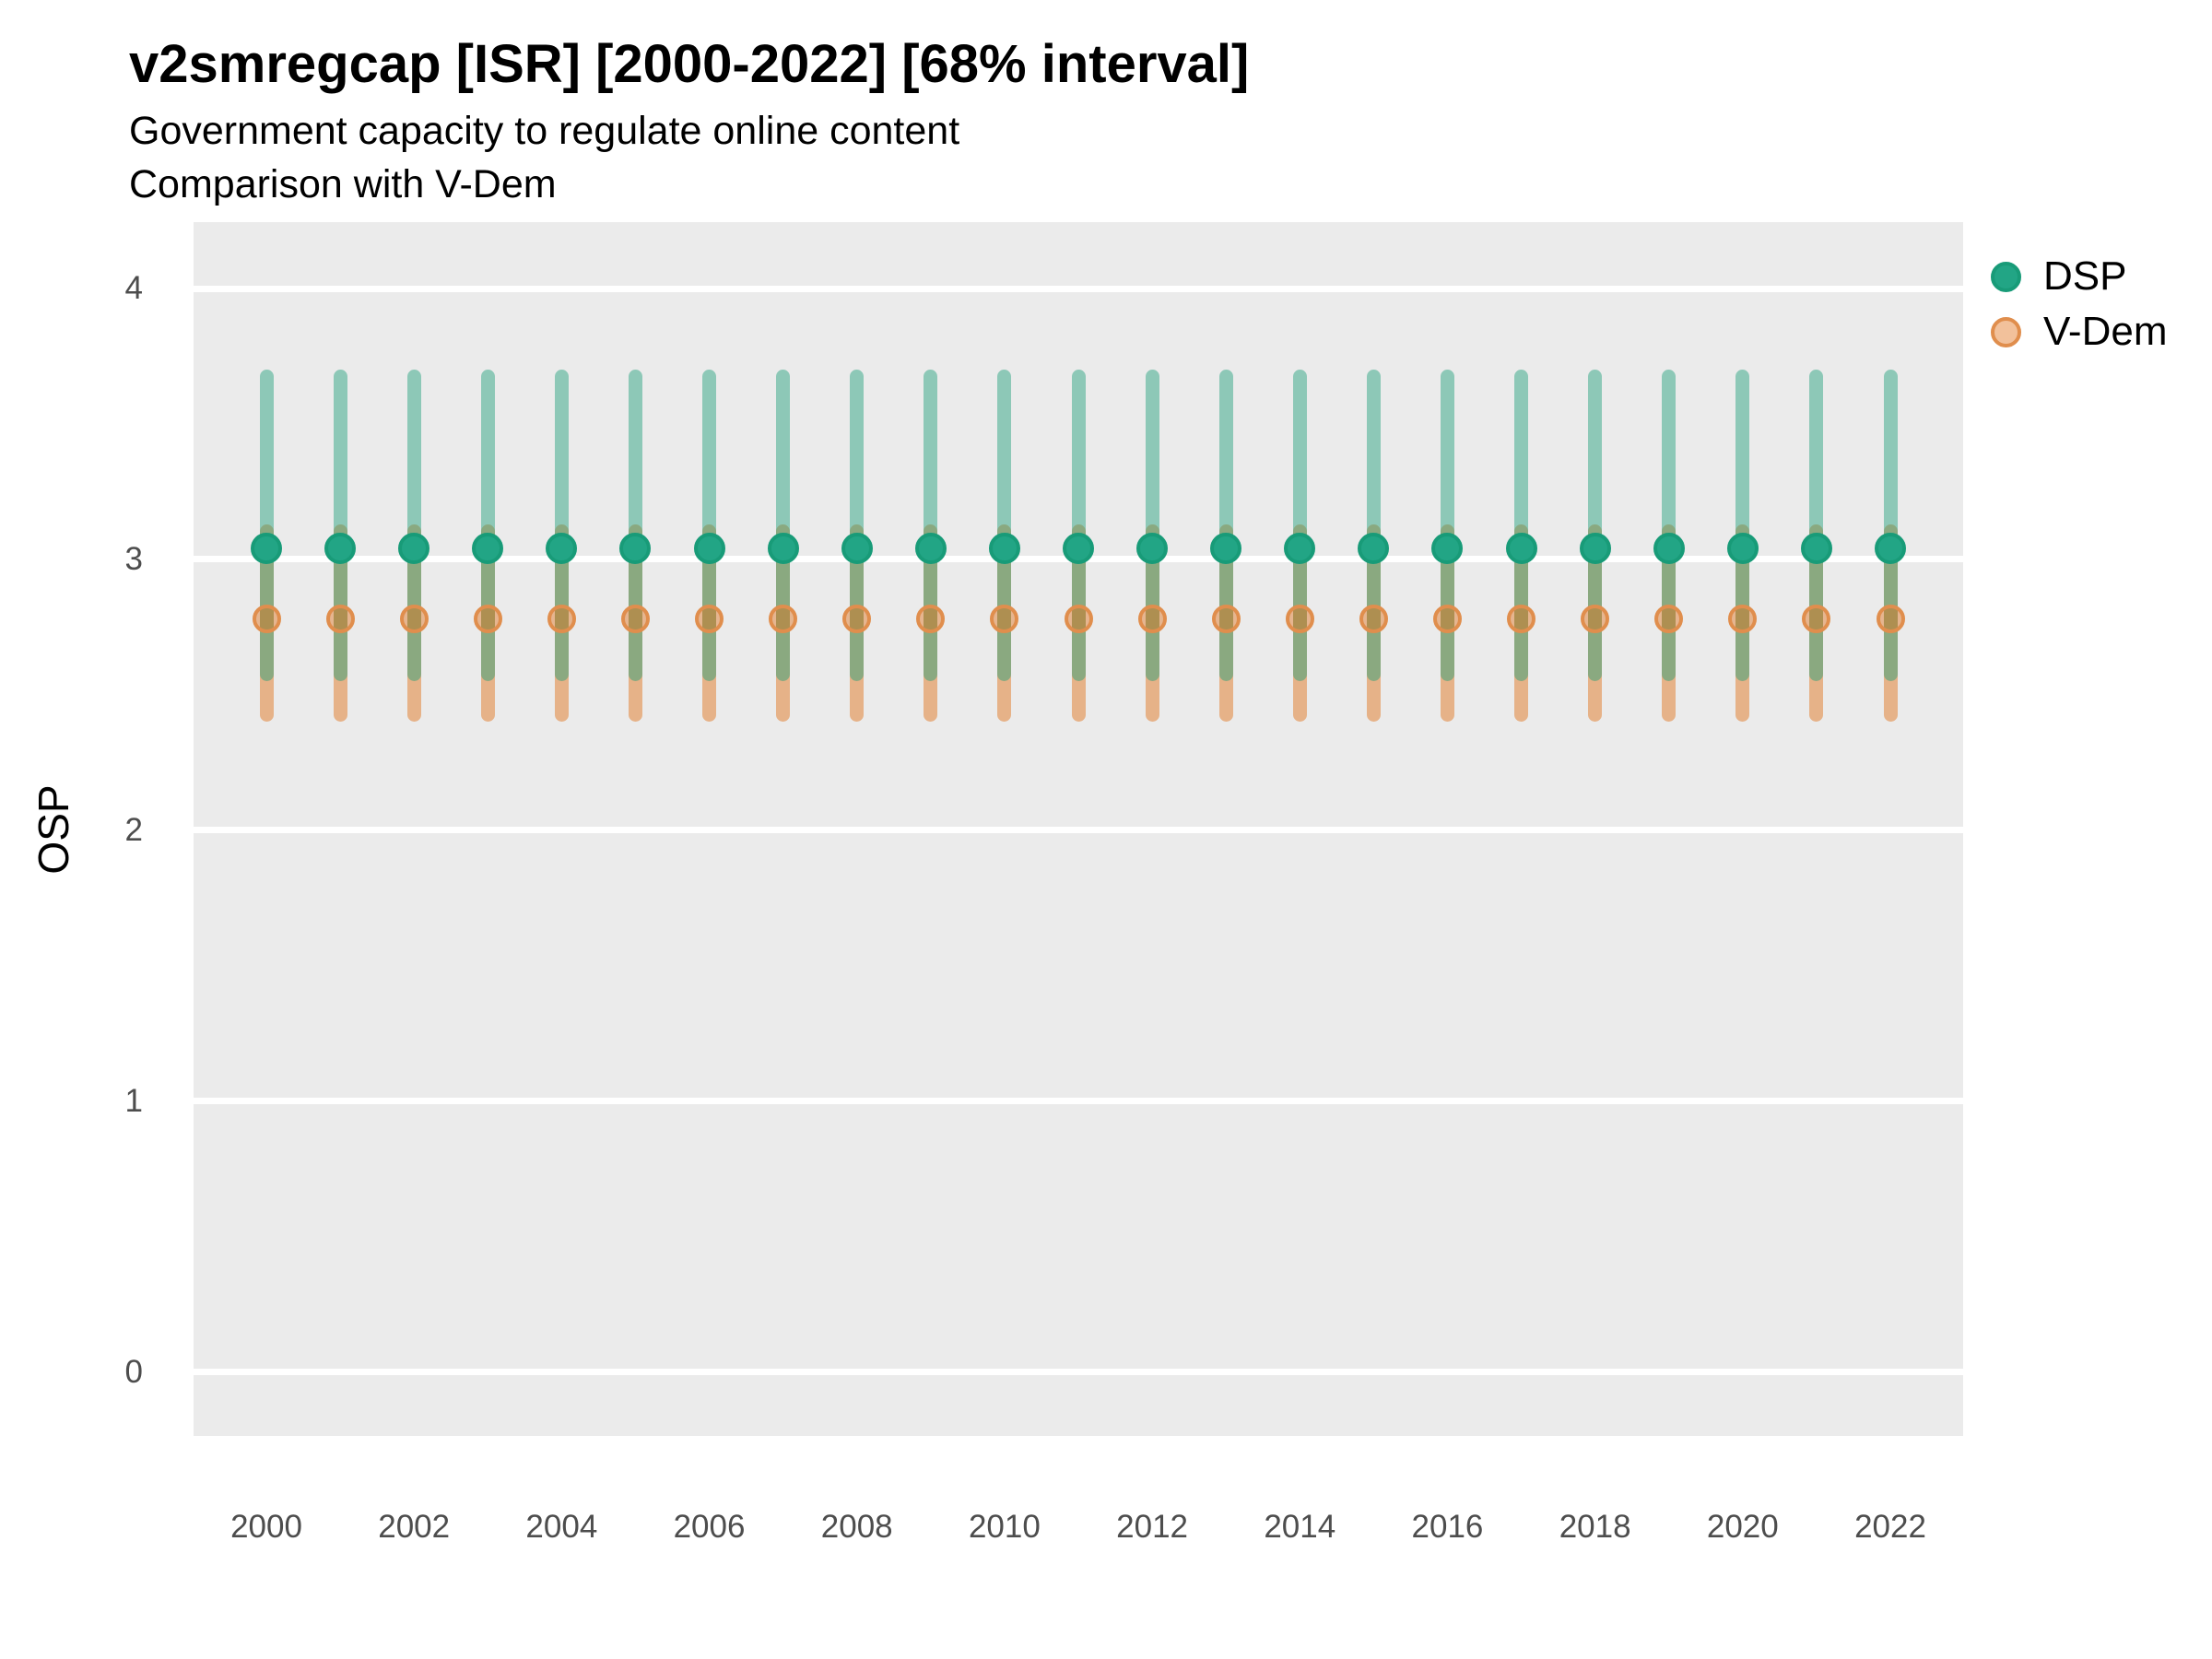  What do you see at coordinates (133, 558) in the screenshot?
I see `y-tick-label-3: 3` at bounding box center [133, 558].